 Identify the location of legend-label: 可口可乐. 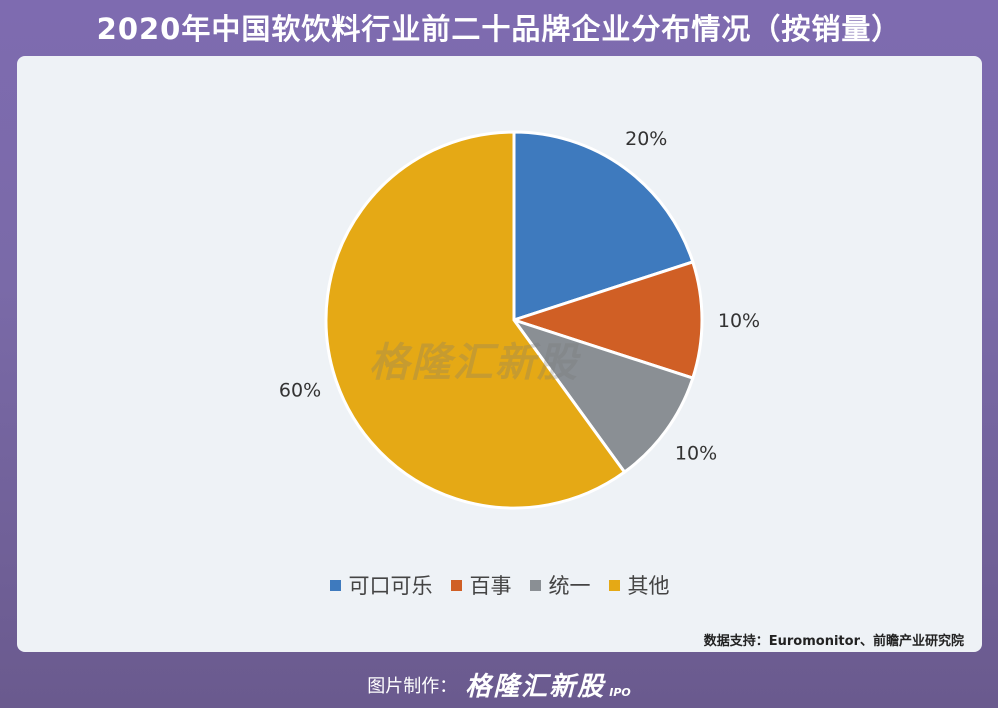
(390, 586).